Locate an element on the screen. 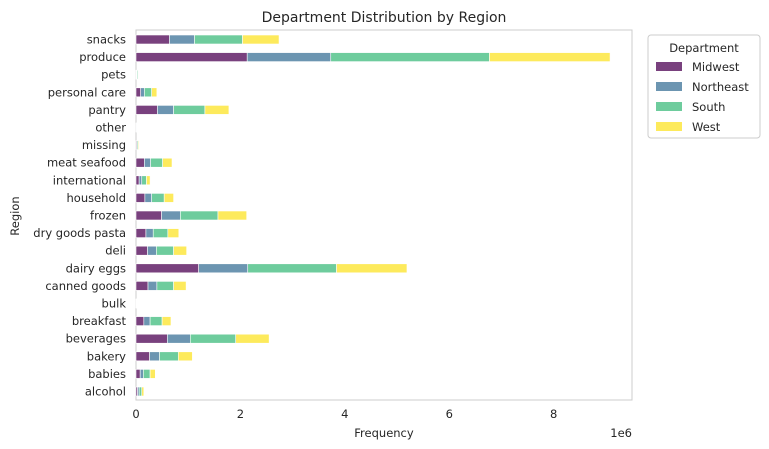  bar-midwest-personal-care is located at coordinates (138, 92).